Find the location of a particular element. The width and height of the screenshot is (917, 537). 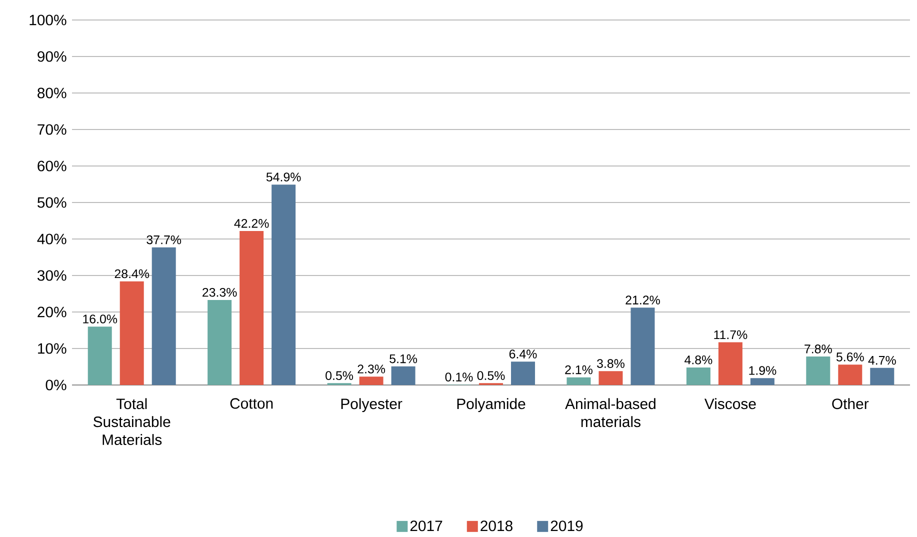

data-label: 2.1% is located at coordinates (578, 369).